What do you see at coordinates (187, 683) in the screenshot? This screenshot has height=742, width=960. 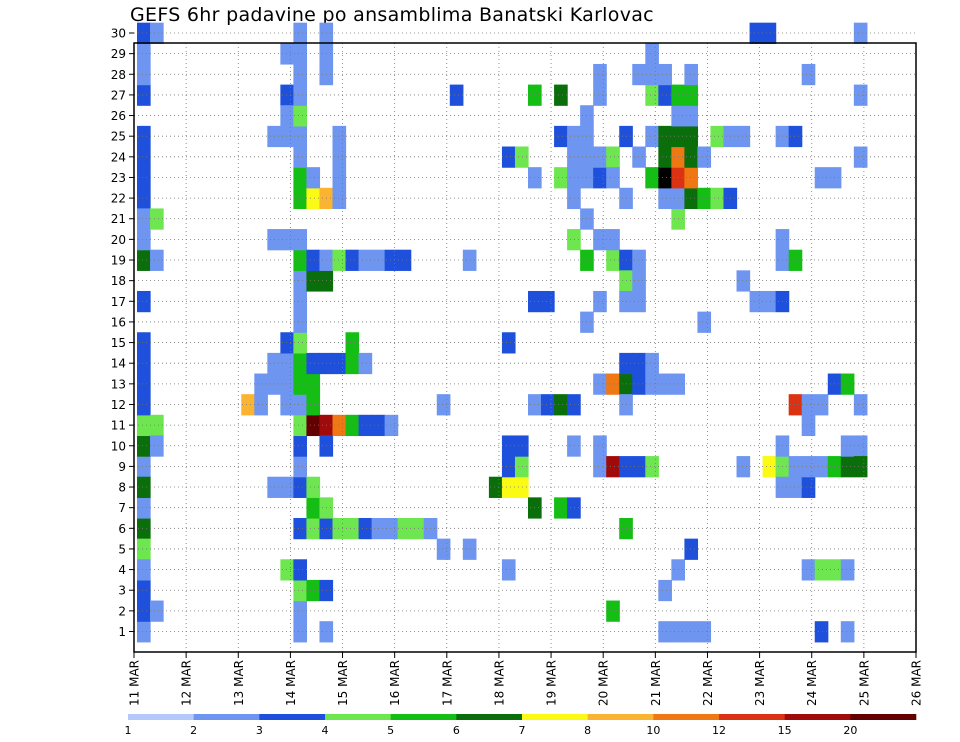 I see `x-tick-label: 12 MAR` at bounding box center [187, 683].